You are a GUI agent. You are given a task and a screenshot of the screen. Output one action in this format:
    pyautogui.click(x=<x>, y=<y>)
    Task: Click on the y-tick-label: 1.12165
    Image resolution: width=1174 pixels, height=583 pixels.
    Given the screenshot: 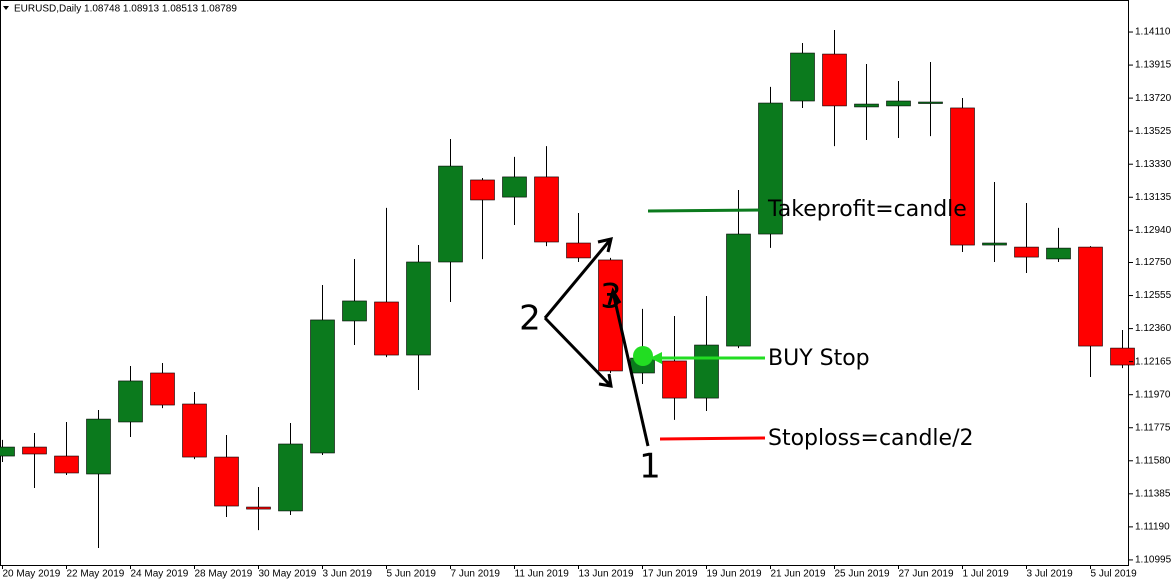 What is the action you would take?
    pyautogui.click(x=1153, y=361)
    